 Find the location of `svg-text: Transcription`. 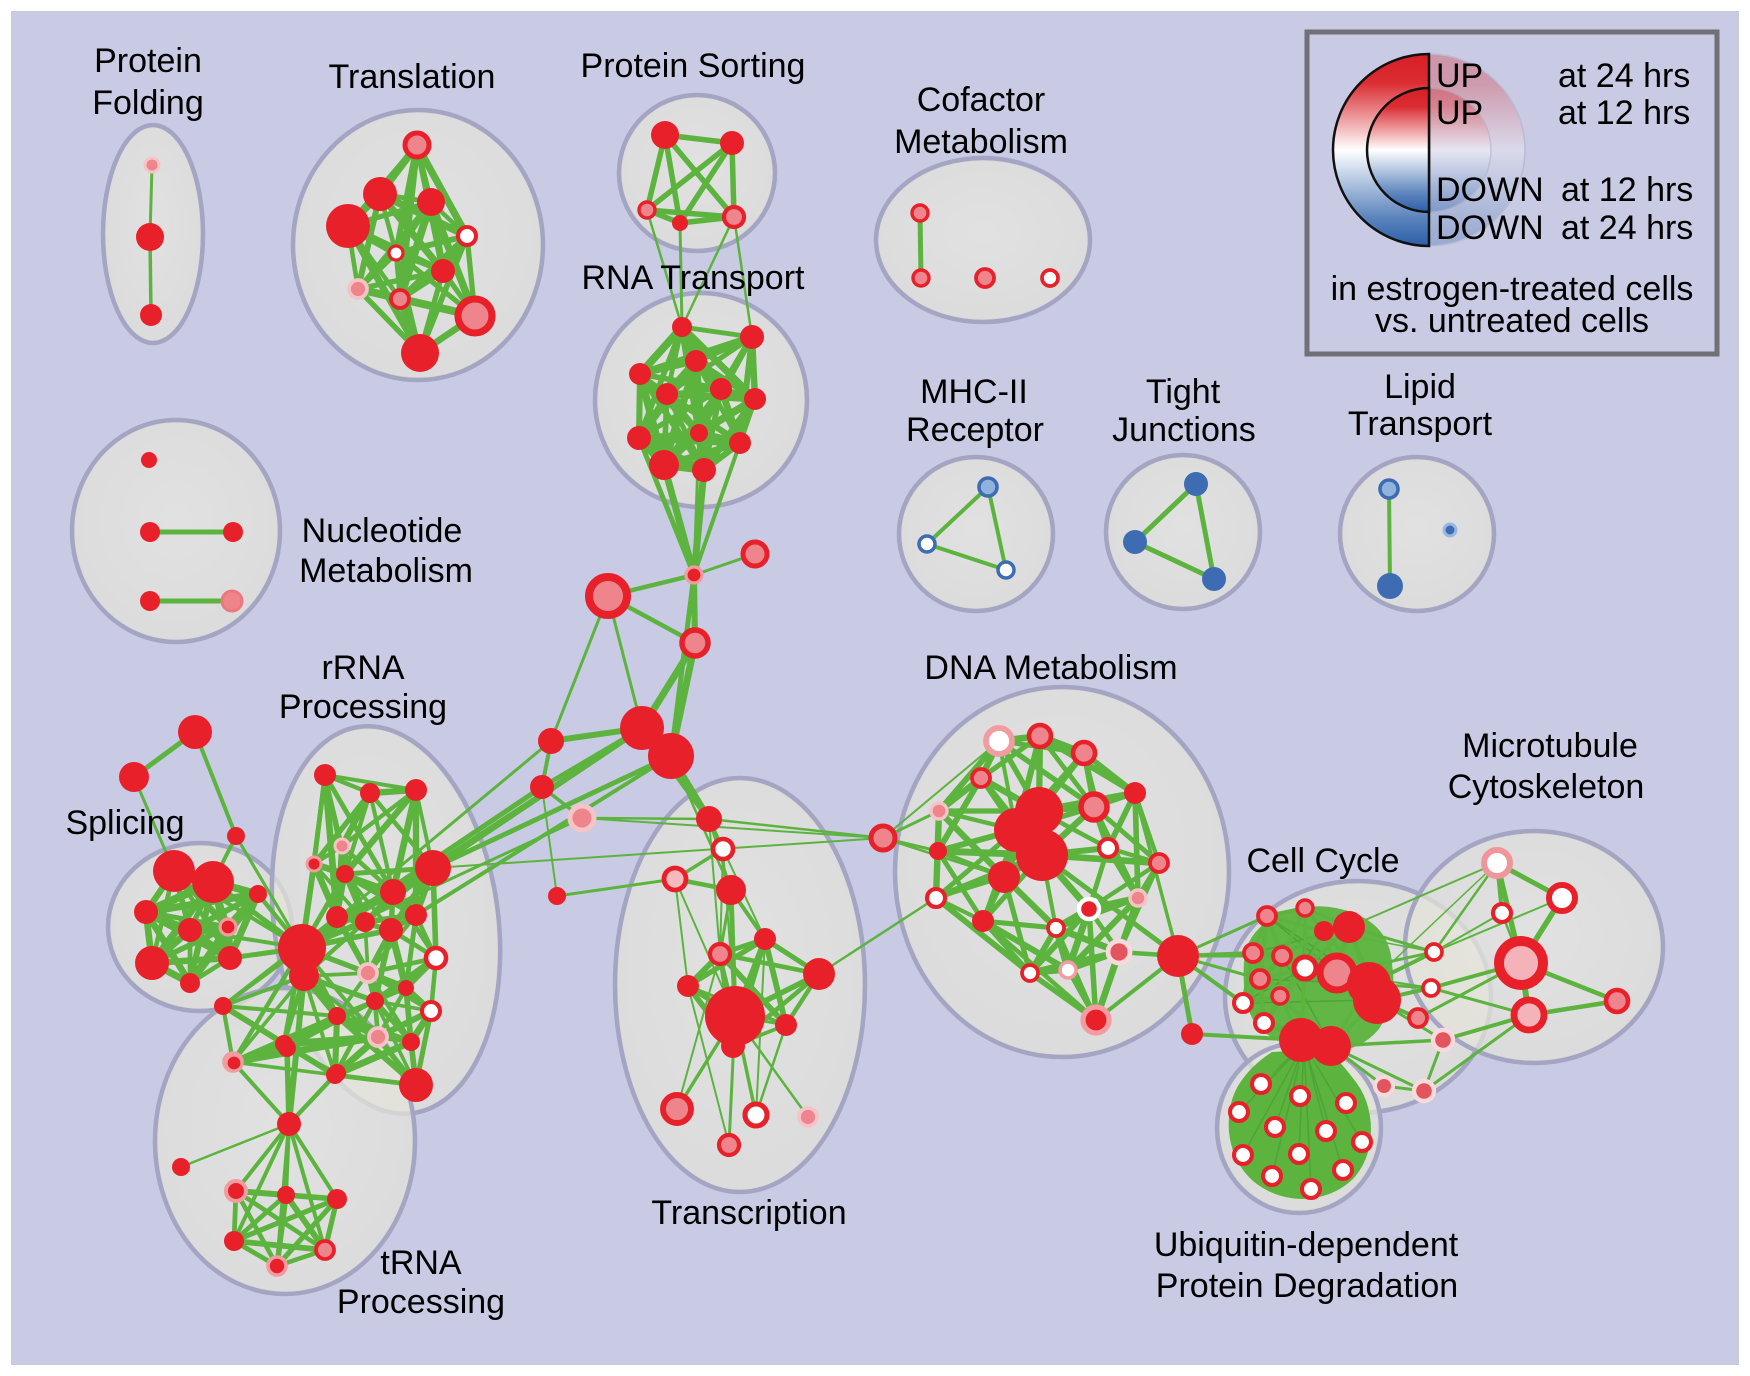

svg-text: Transcription is located at coordinates (748, 1213).